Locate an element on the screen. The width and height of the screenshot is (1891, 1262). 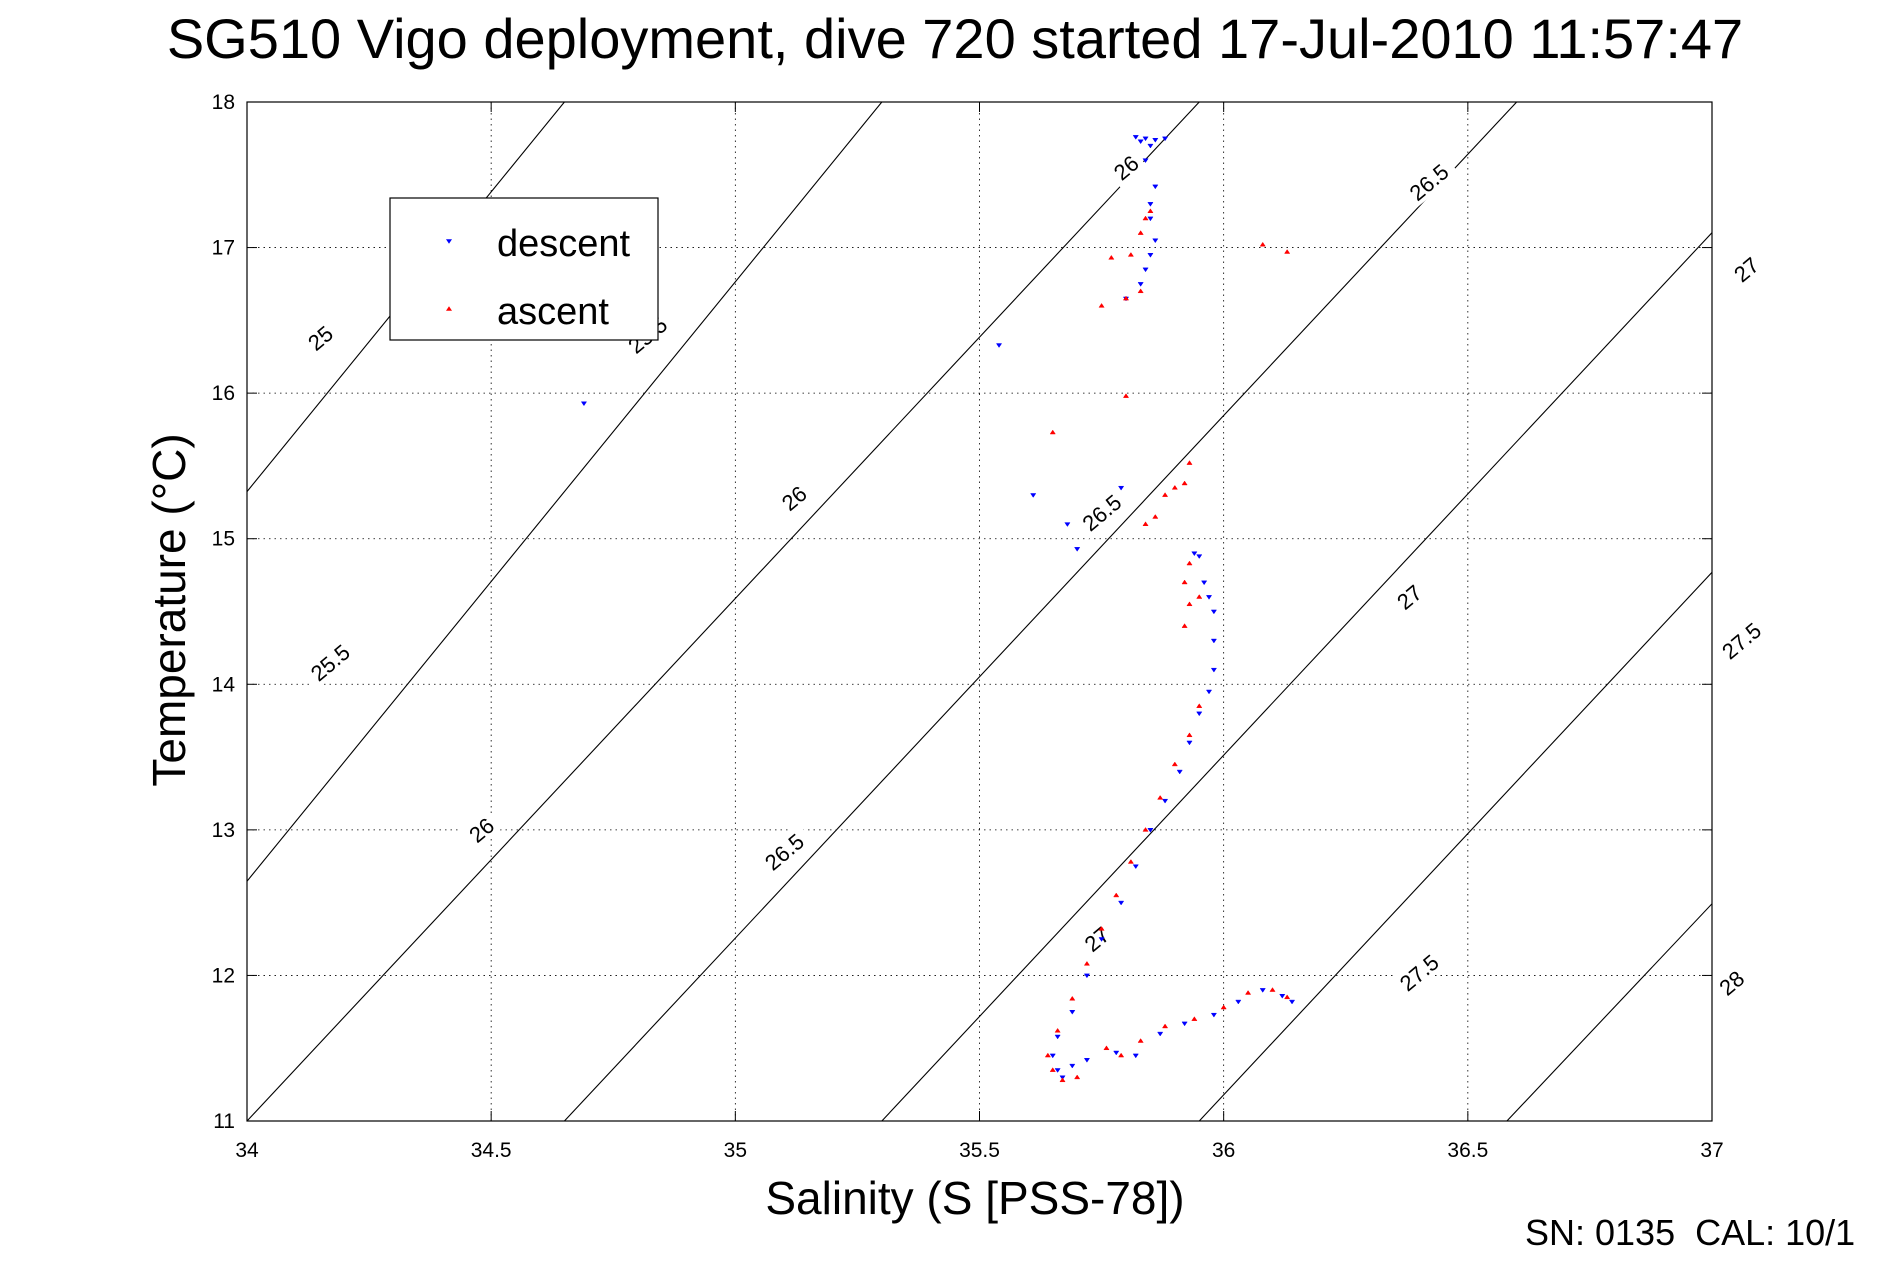
serial-calibration-footer: SN: 0135 CAL: 10/1 is located at coordinates (1690, 1232).